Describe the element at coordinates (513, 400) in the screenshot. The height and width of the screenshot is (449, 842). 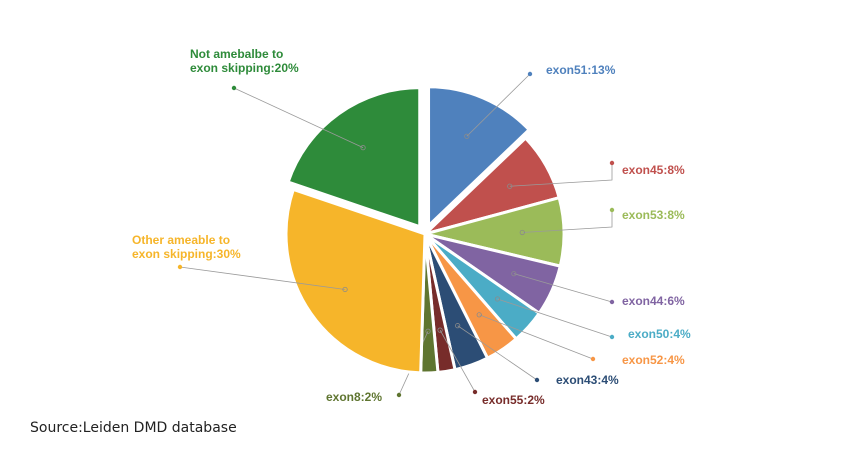
I see `slice-label-exon55-2: exon55:2%` at that location.